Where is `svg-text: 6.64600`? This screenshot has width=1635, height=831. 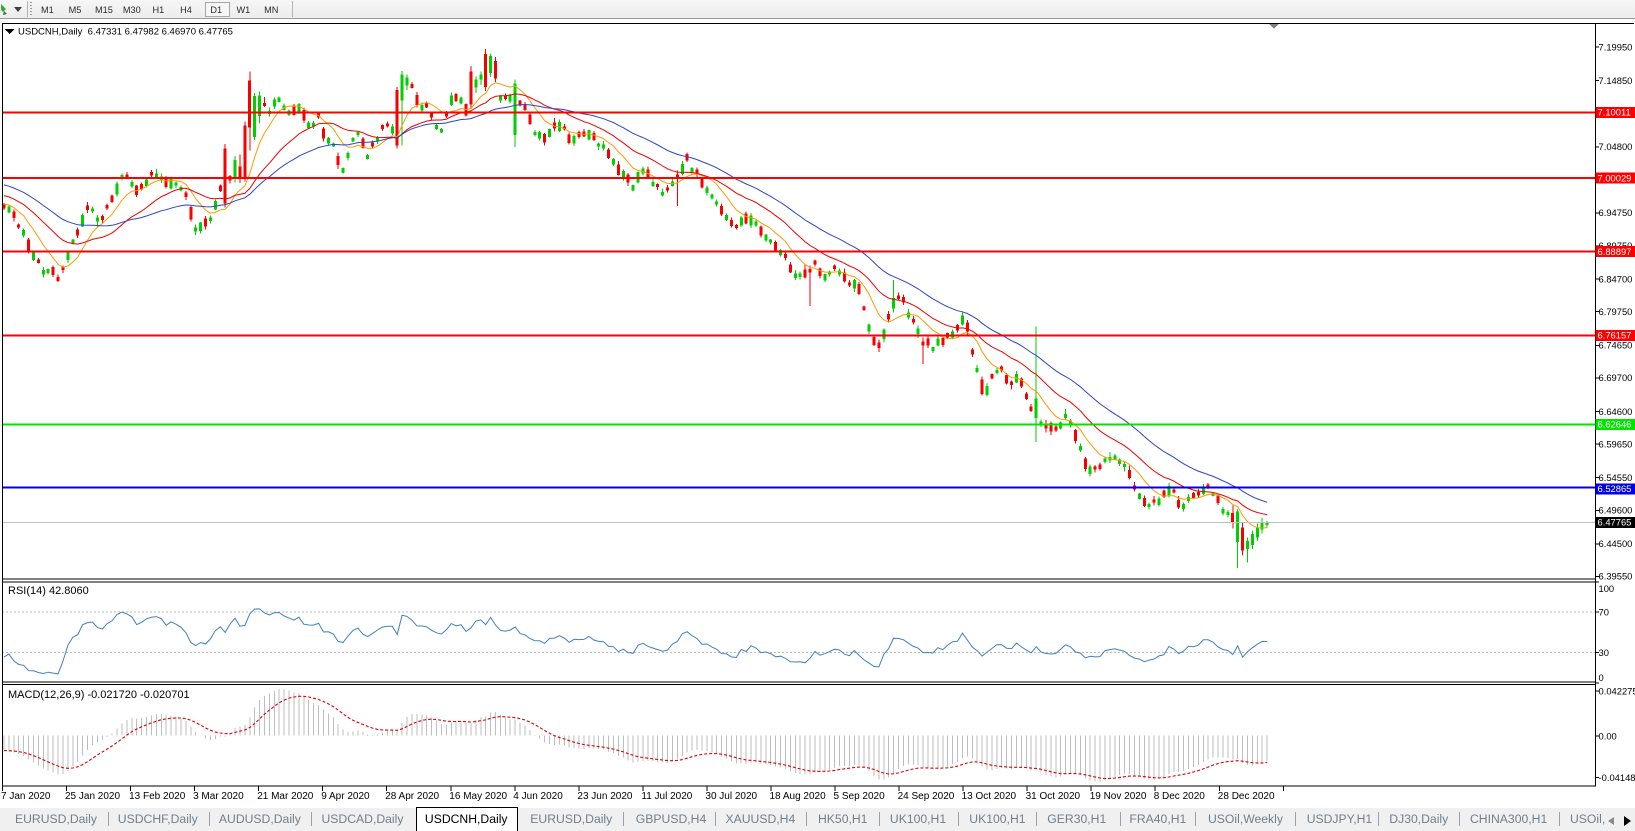
svg-text: 6.64600 is located at coordinates (1616, 411).